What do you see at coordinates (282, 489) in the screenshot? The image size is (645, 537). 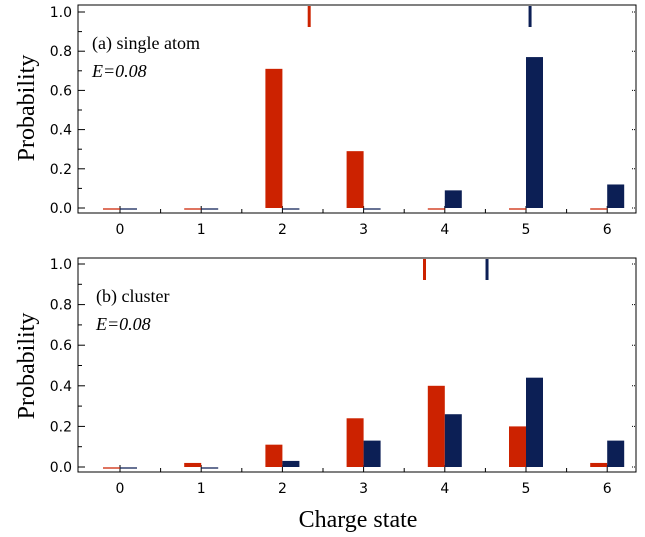 I see `panel-b-x-tick-label: 2` at bounding box center [282, 489].